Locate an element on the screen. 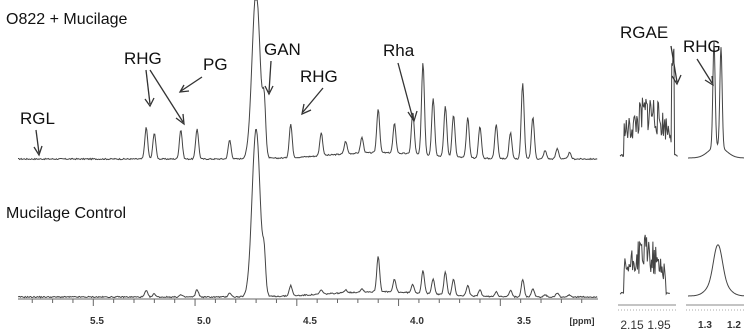 The image size is (748, 333). svg-text: RGL is located at coordinates (37, 118).